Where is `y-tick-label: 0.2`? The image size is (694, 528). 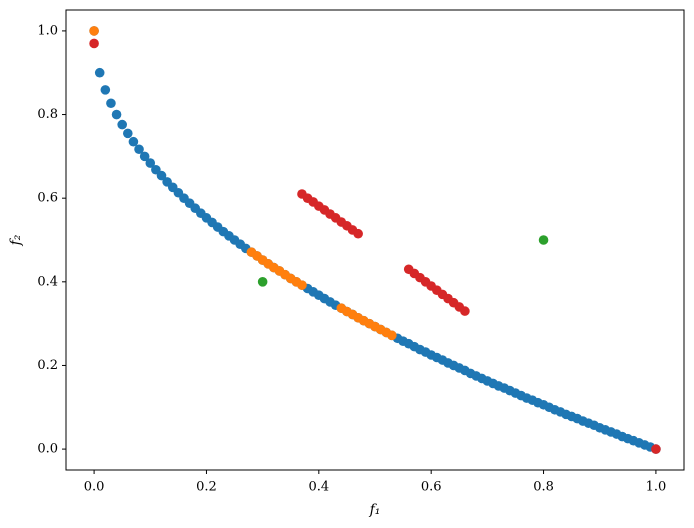 y-tick-label: 0.2 is located at coordinates (47, 365).